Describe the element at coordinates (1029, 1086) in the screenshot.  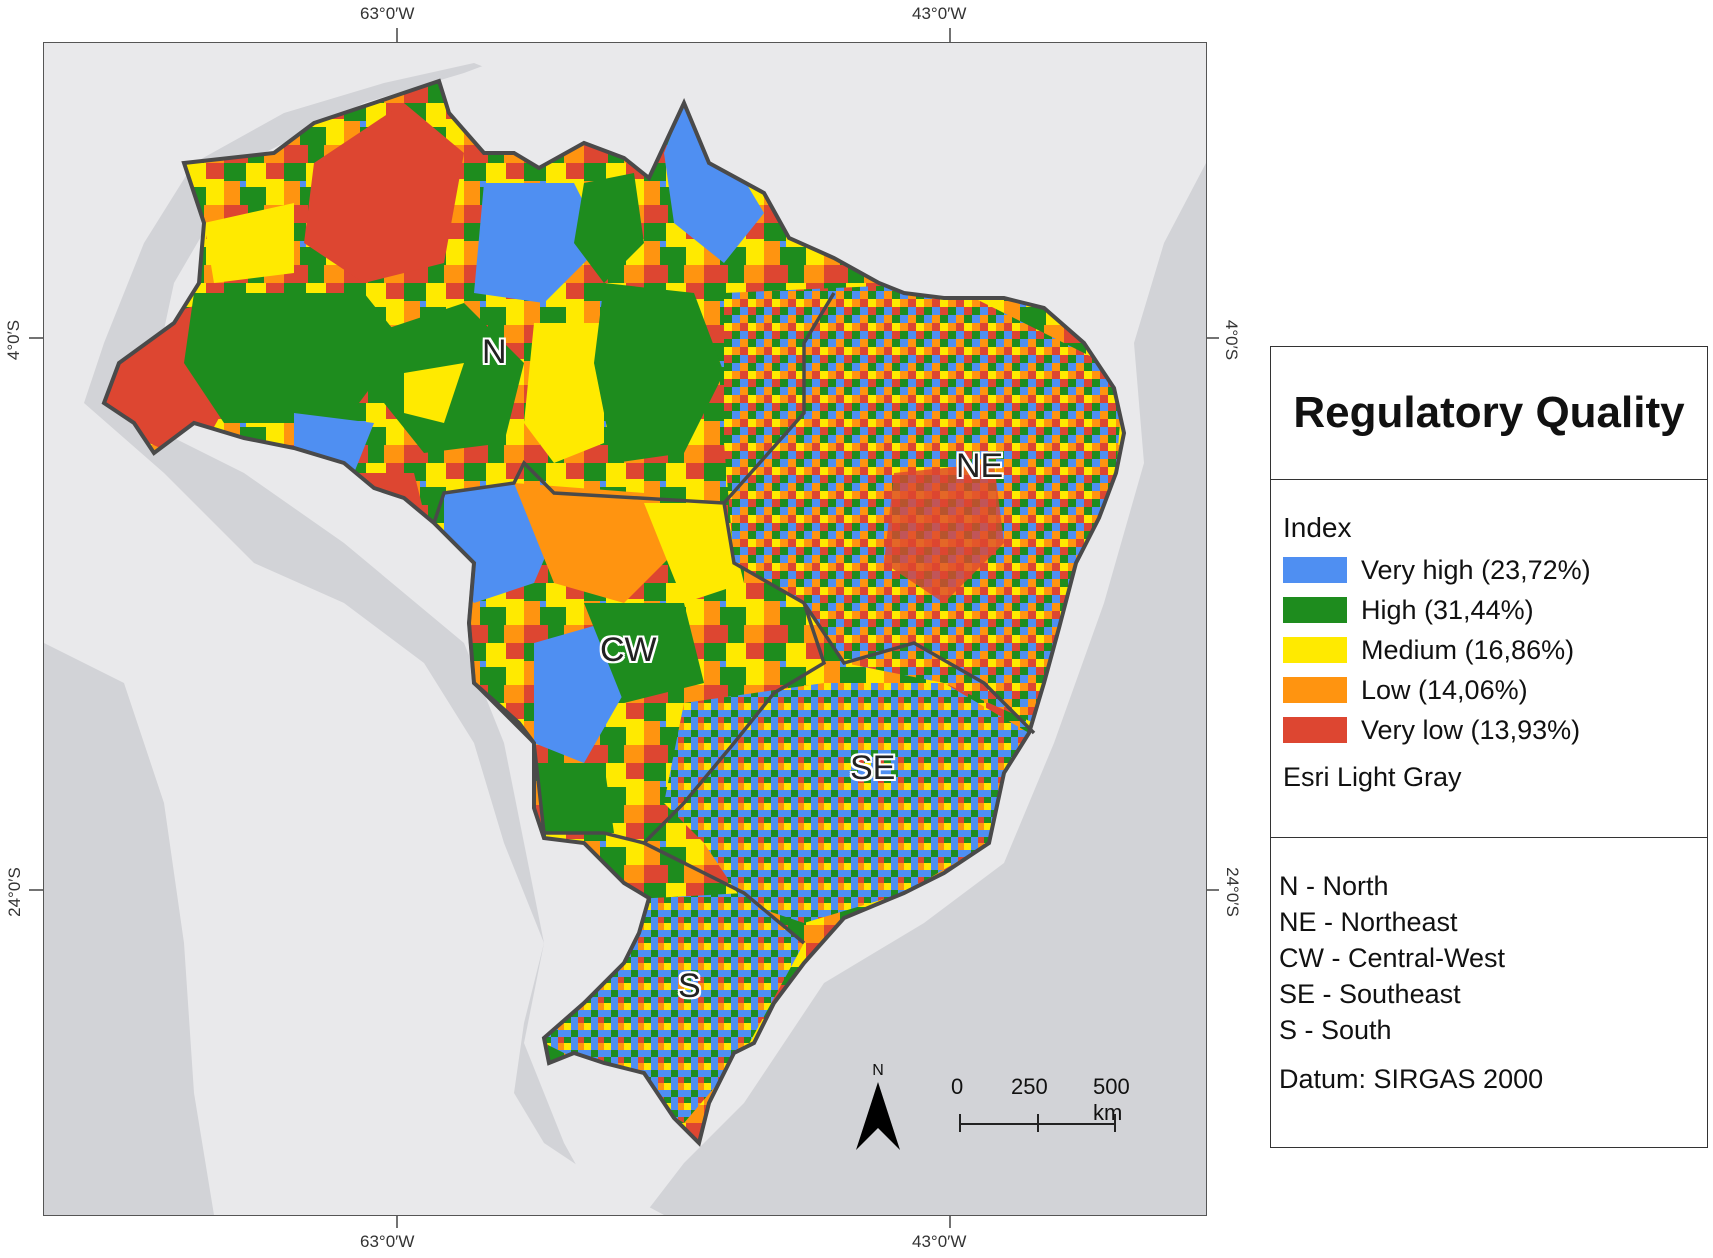
I see `scale-tick-250: 250` at that location.